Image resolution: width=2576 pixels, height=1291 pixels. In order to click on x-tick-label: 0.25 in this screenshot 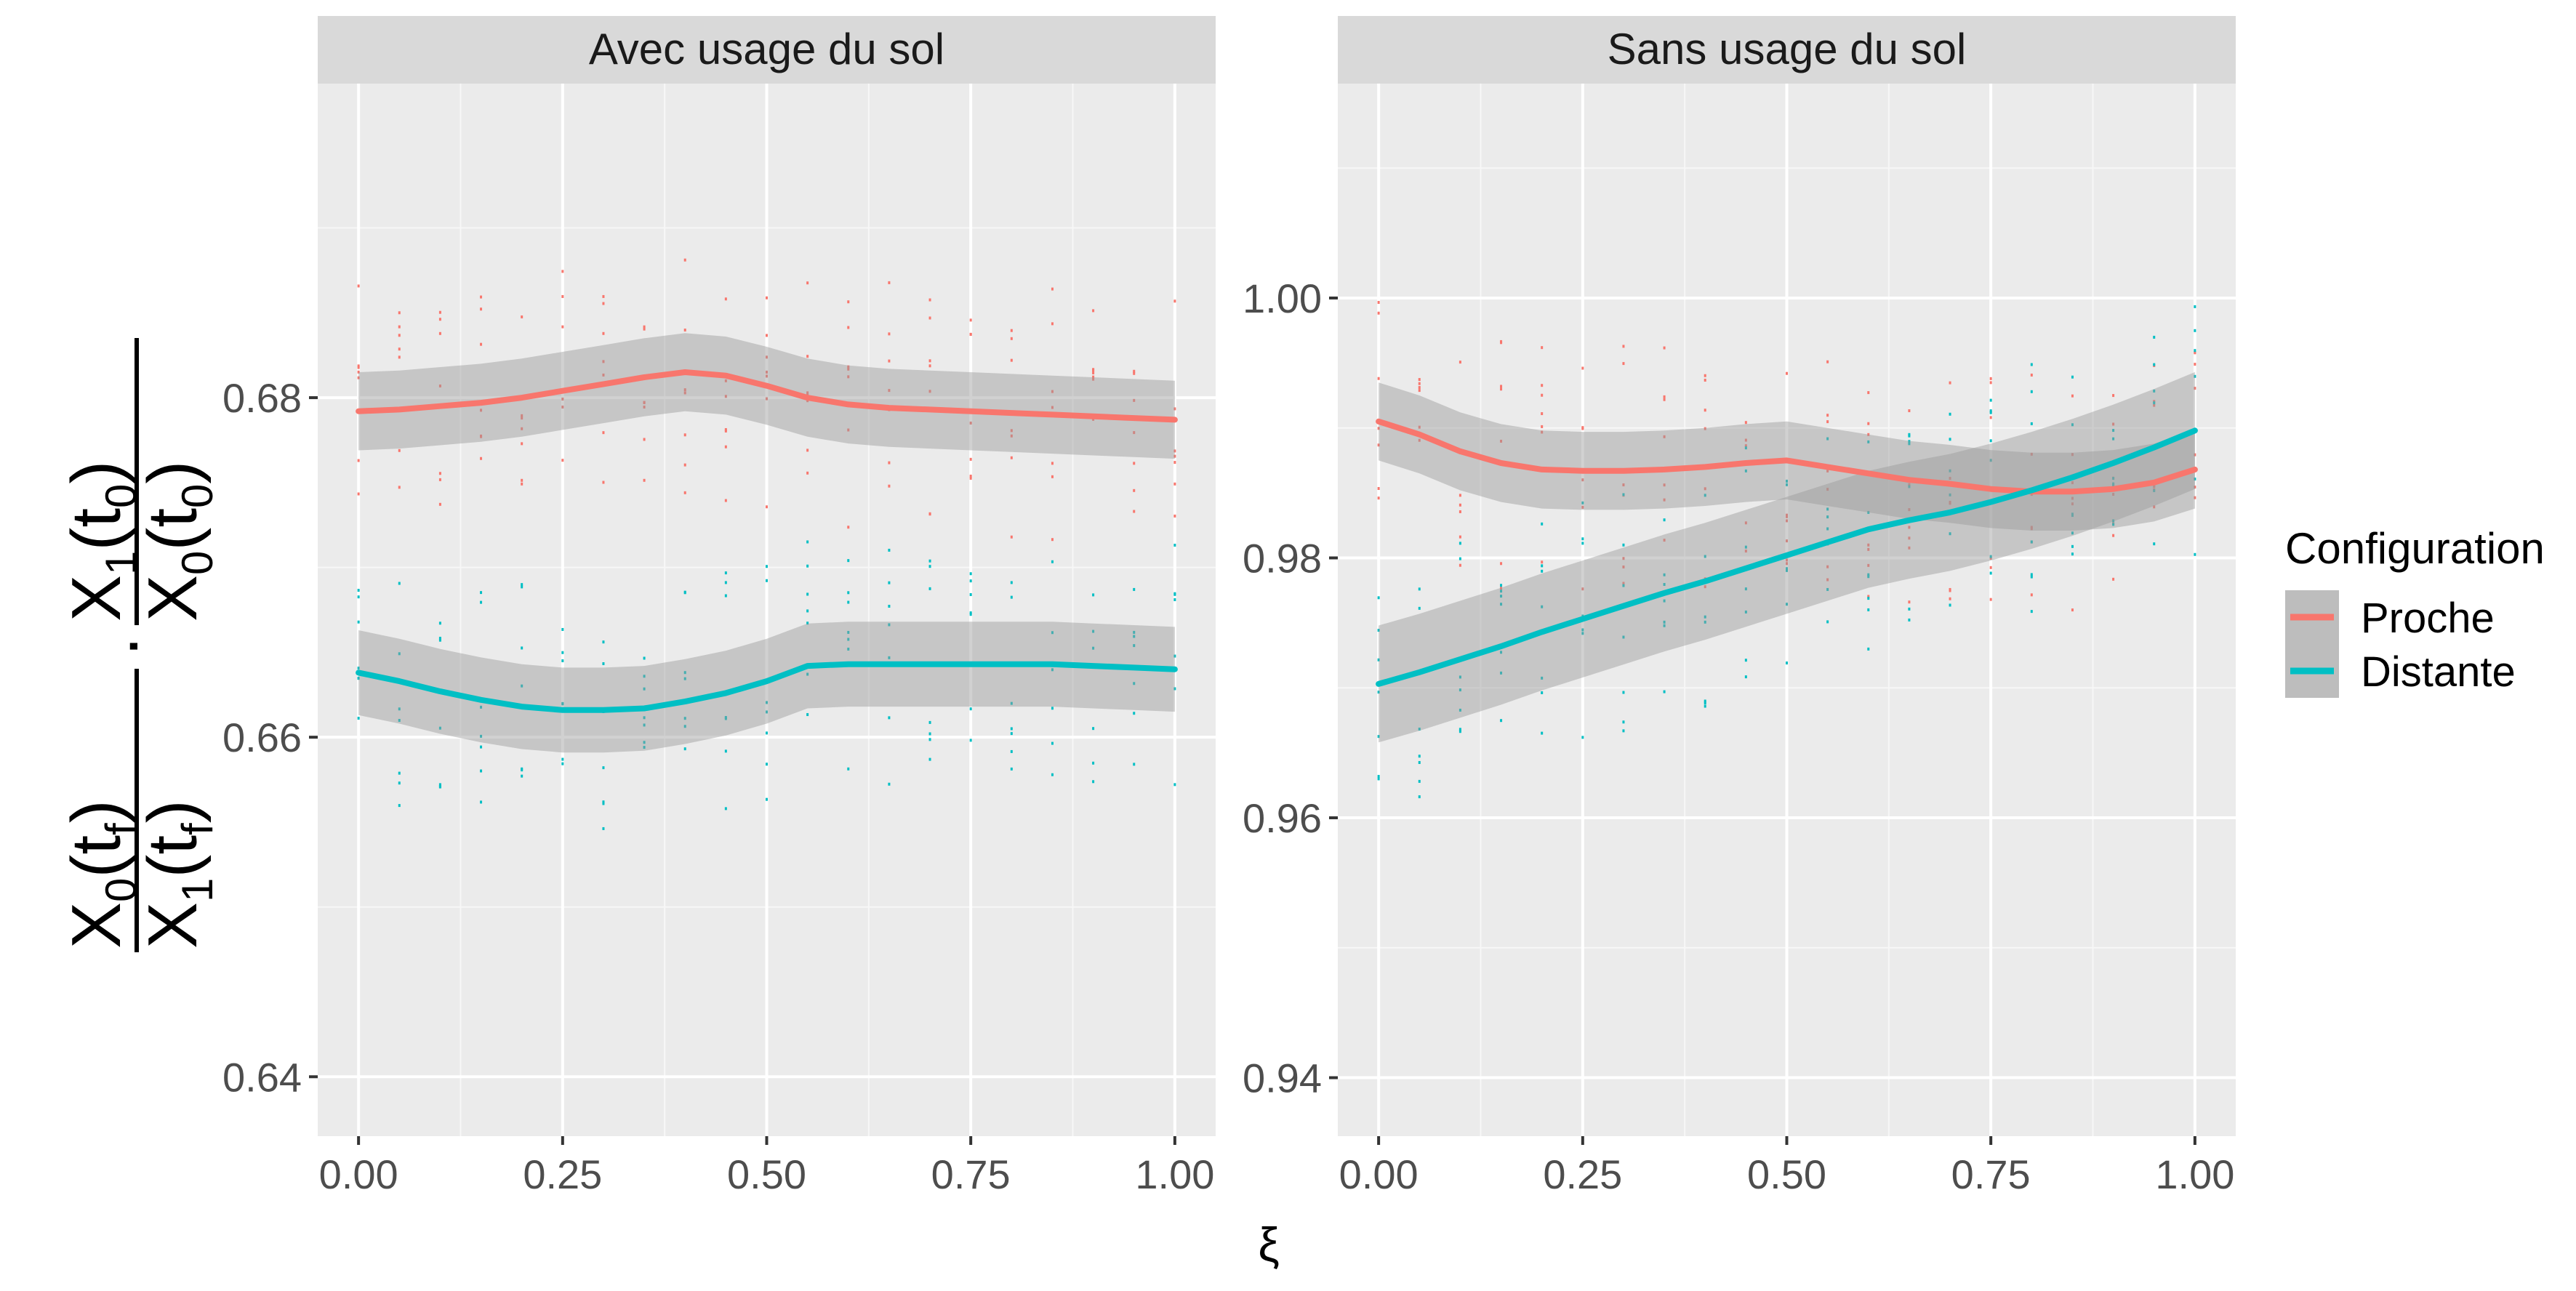, I will do `click(1583, 1174)`.